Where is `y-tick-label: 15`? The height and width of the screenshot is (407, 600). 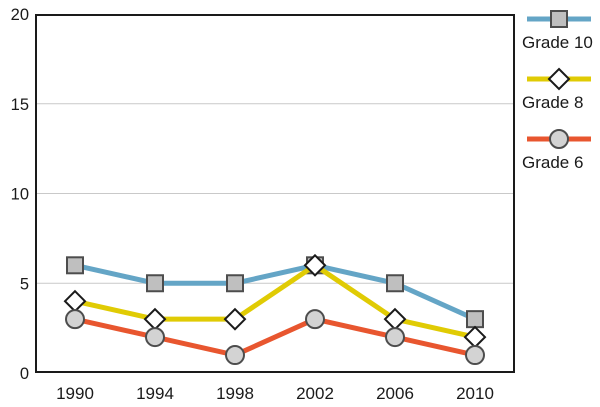 y-tick-label: 15 is located at coordinates (20, 105).